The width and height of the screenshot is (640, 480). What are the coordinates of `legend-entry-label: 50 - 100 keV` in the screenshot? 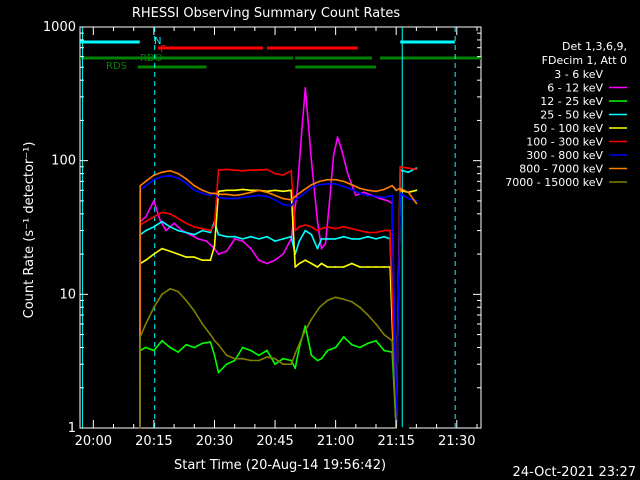 It's located at (568, 128).